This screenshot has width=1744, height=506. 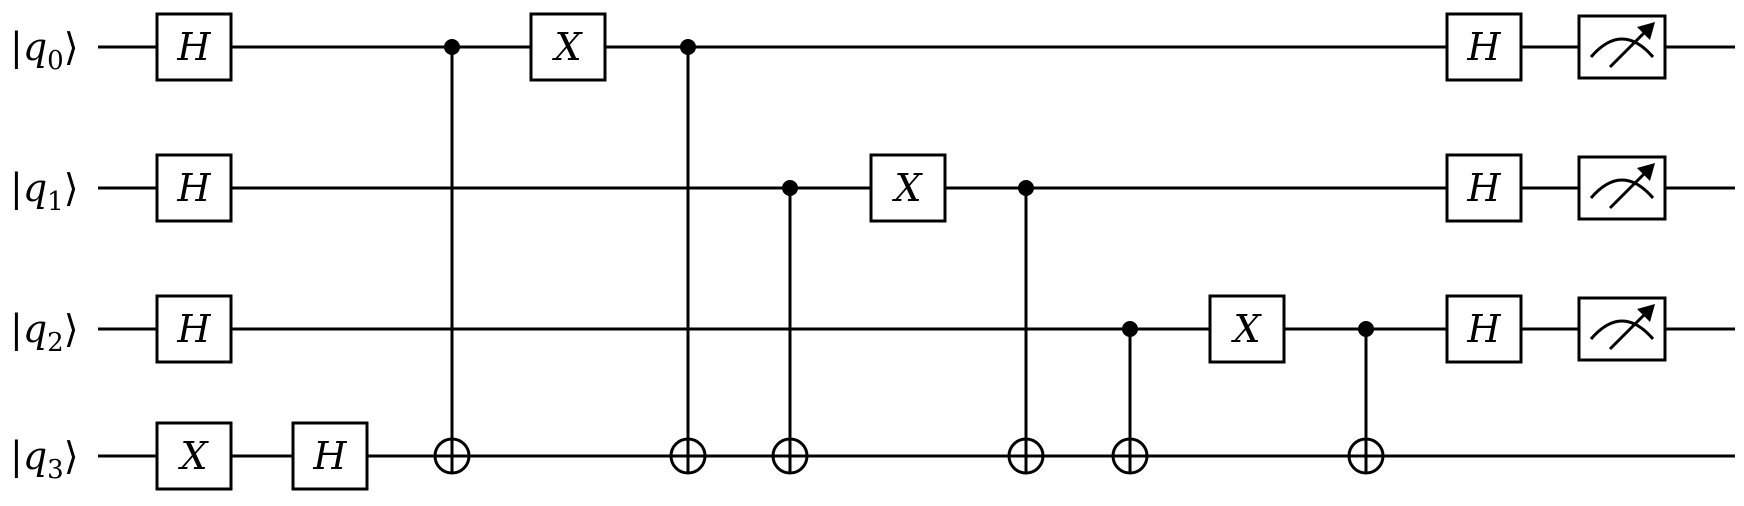 I want to click on qubit-labels: |q0⟩|q1⟩|q2⟩|q3⟩, so click(x=44, y=255).